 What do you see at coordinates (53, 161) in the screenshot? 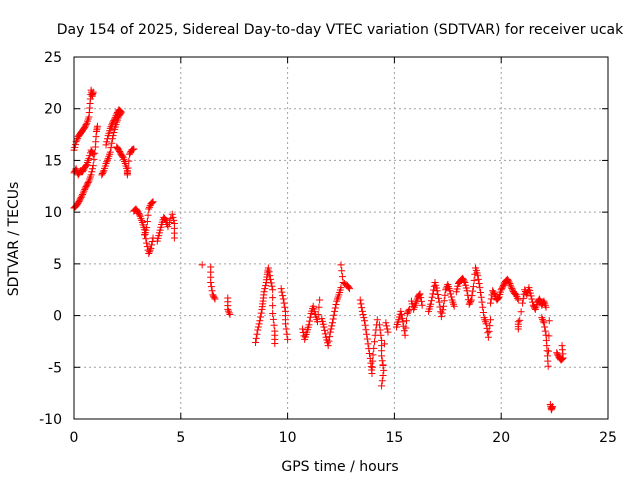
I see `y-tick-label: 15` at bounding box center [53, 161].